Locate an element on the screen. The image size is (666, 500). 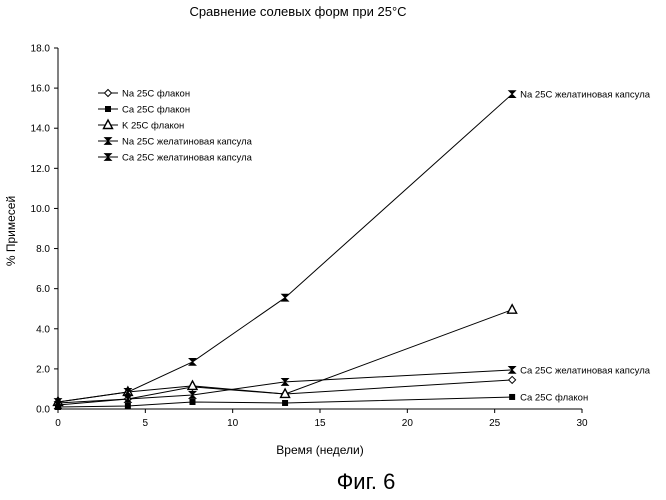
x-tick-label: 30 is located at coordinates (582, 423).